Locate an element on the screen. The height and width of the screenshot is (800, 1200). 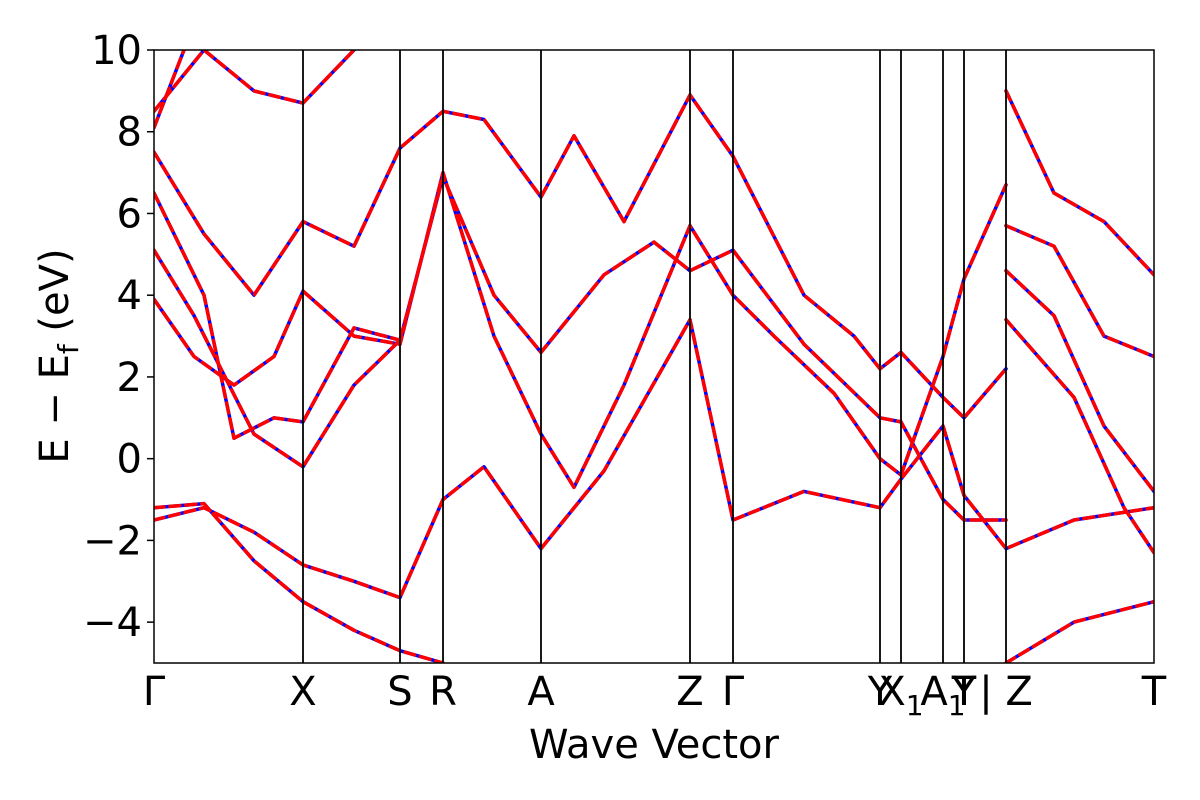
x-tick-label-11: Y is located at coordinates (964, 692).